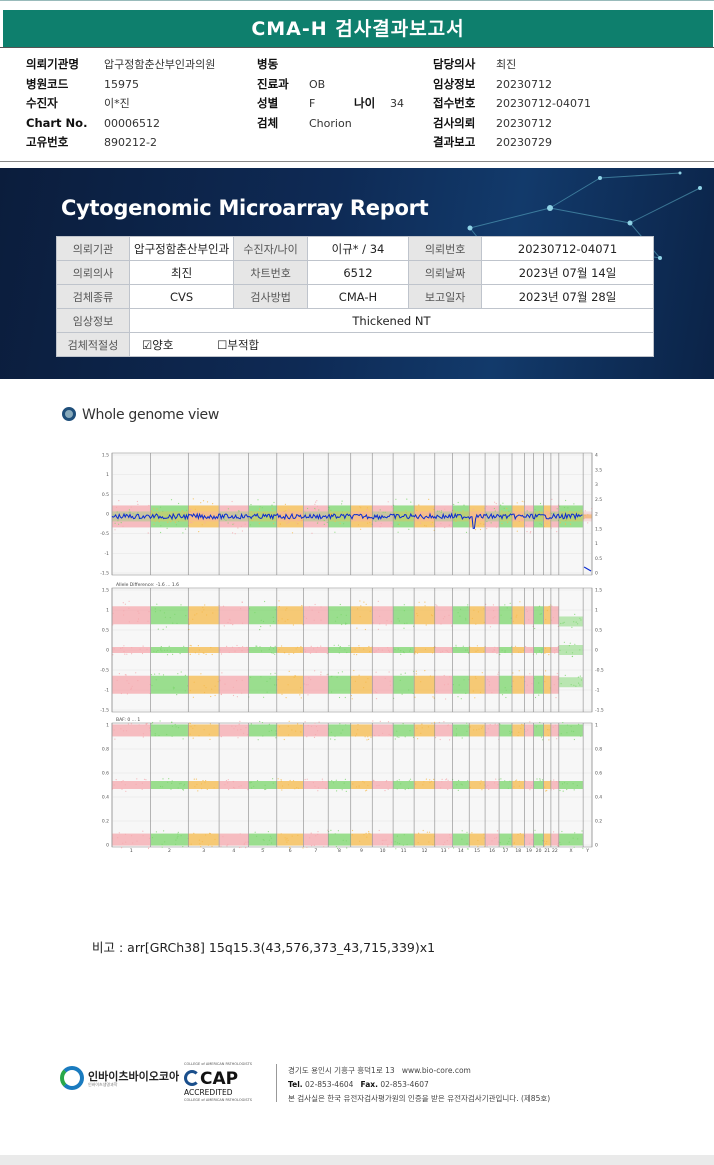 The height and width of the screenshot is (1165, 714). What do you see at coordinates (222, 344) in the screenshot?
I see `checkbox-empty-icon: ☐` at bounding box center [222, 344].